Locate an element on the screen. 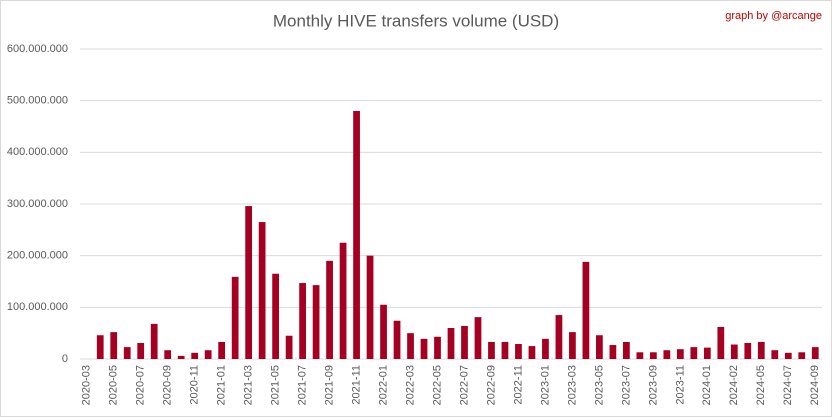 This screenshot has height=417, width=832. y-tick-label: 300.000.000 is located at coordinates (37, 204).